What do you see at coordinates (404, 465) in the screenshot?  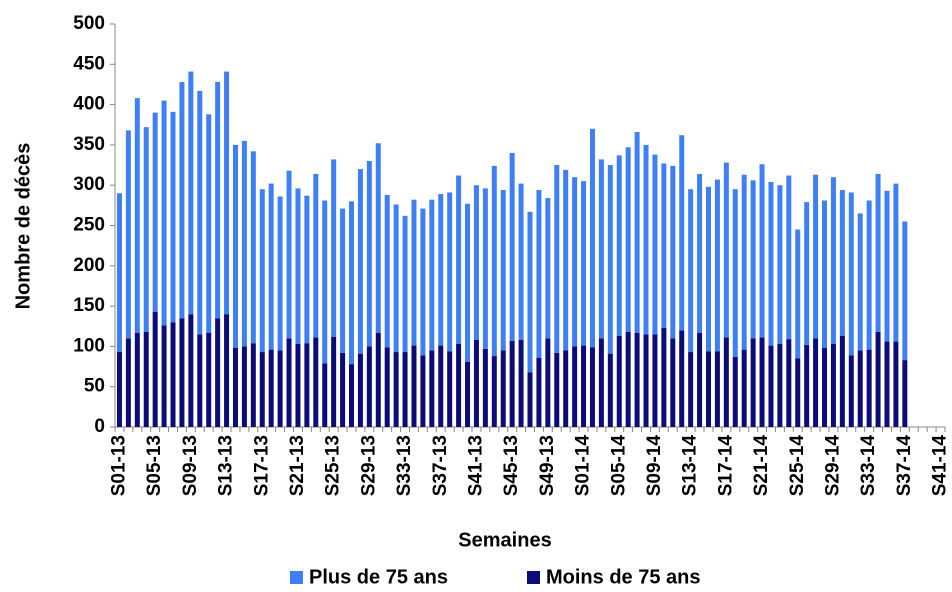 I see `x-tick-label: S33-13` at bounding box center [404, 465].